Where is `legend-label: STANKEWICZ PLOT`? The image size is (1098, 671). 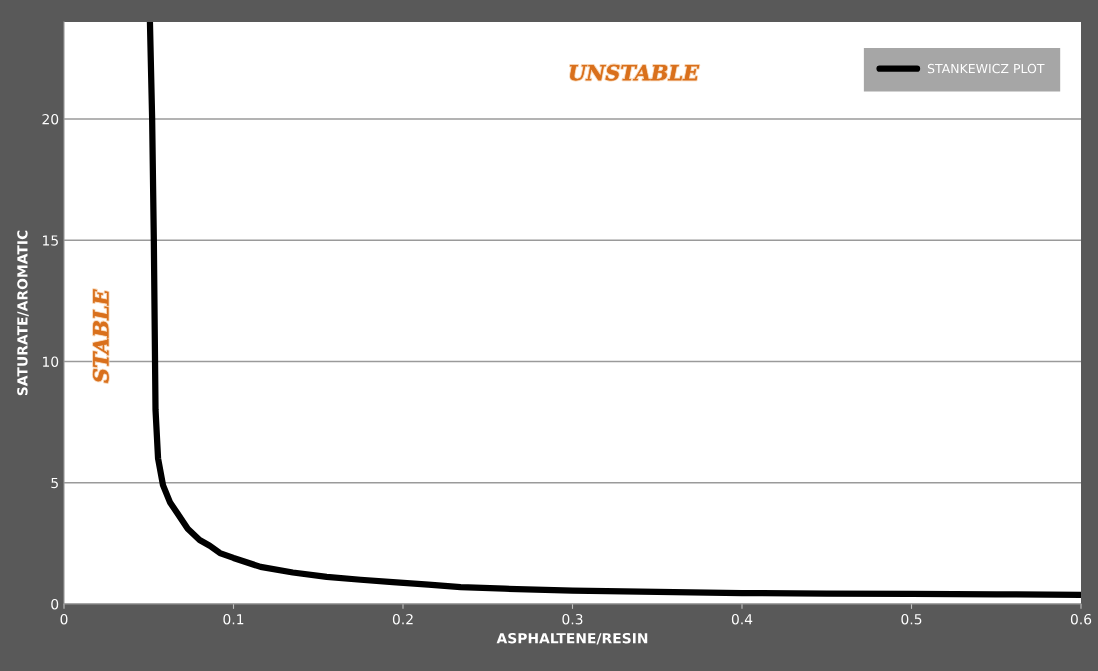 legend-label: STANKEWICZ PLOT is located at coordinates (986, 68).